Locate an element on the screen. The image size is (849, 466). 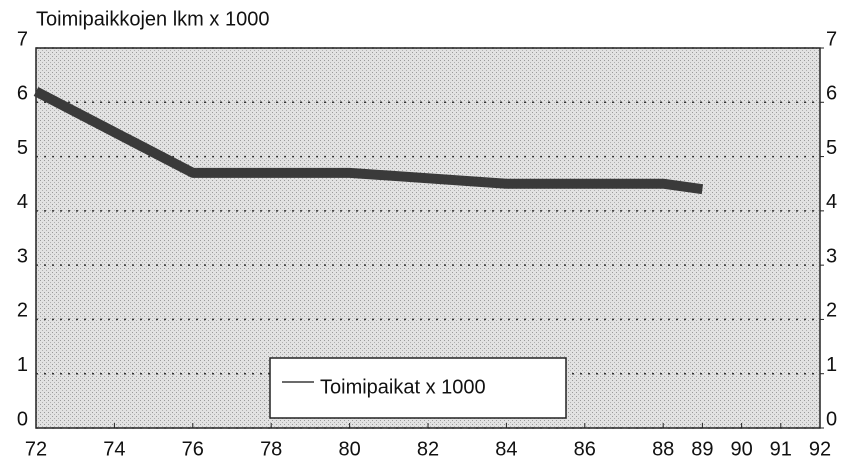
x-tick-label: 90 is located at coordinates (741, 449).